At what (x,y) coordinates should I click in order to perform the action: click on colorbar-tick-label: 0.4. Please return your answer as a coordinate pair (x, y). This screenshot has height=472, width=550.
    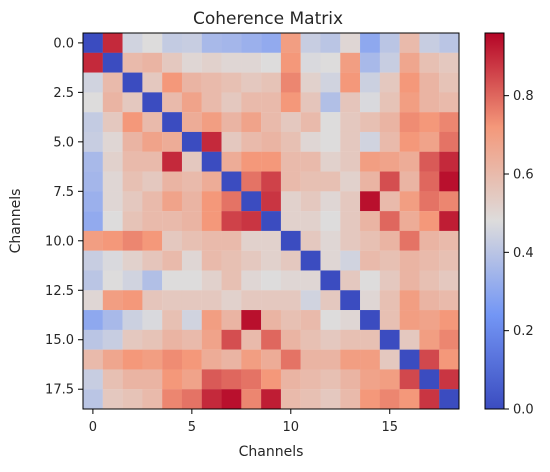
    Looking at the image, I should click on (523, 253).